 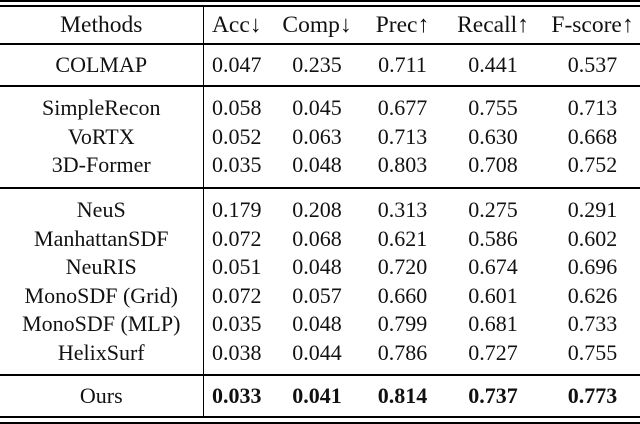 I want to click on metric-value: 0.208, so click(x=317, y=210).